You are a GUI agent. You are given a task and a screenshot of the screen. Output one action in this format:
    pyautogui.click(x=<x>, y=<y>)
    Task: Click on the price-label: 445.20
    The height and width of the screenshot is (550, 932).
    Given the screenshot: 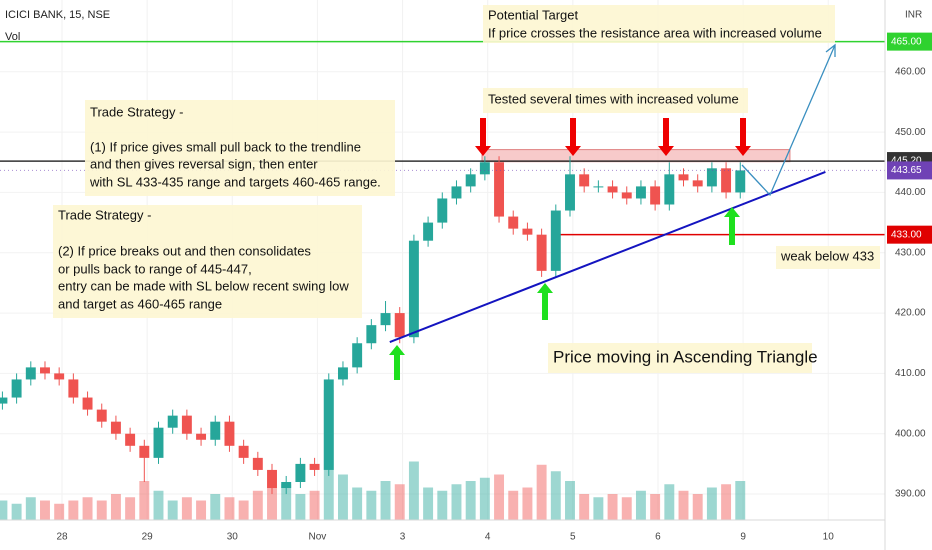 What is the action you would take?
    pyautogui.click(x=906, y=161)
    